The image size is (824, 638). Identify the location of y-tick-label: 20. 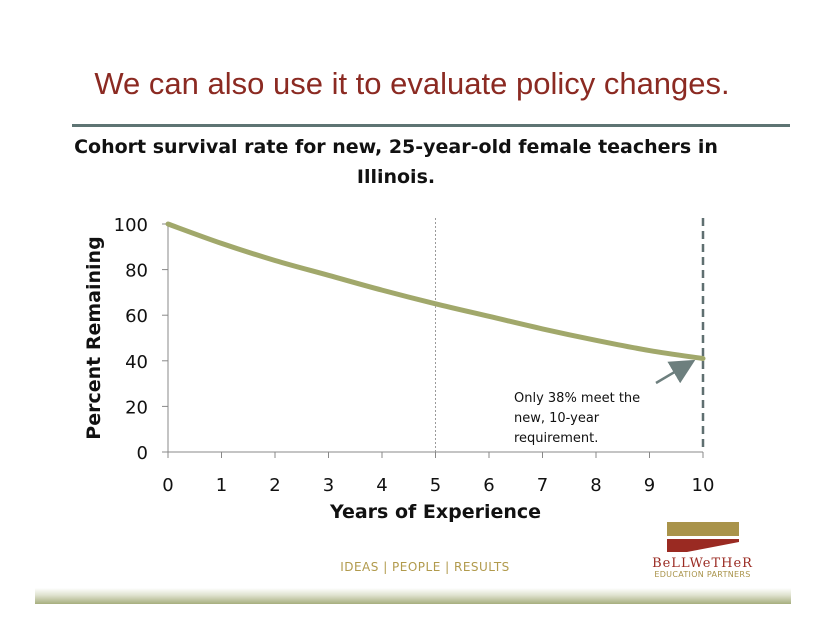
(136, 407).